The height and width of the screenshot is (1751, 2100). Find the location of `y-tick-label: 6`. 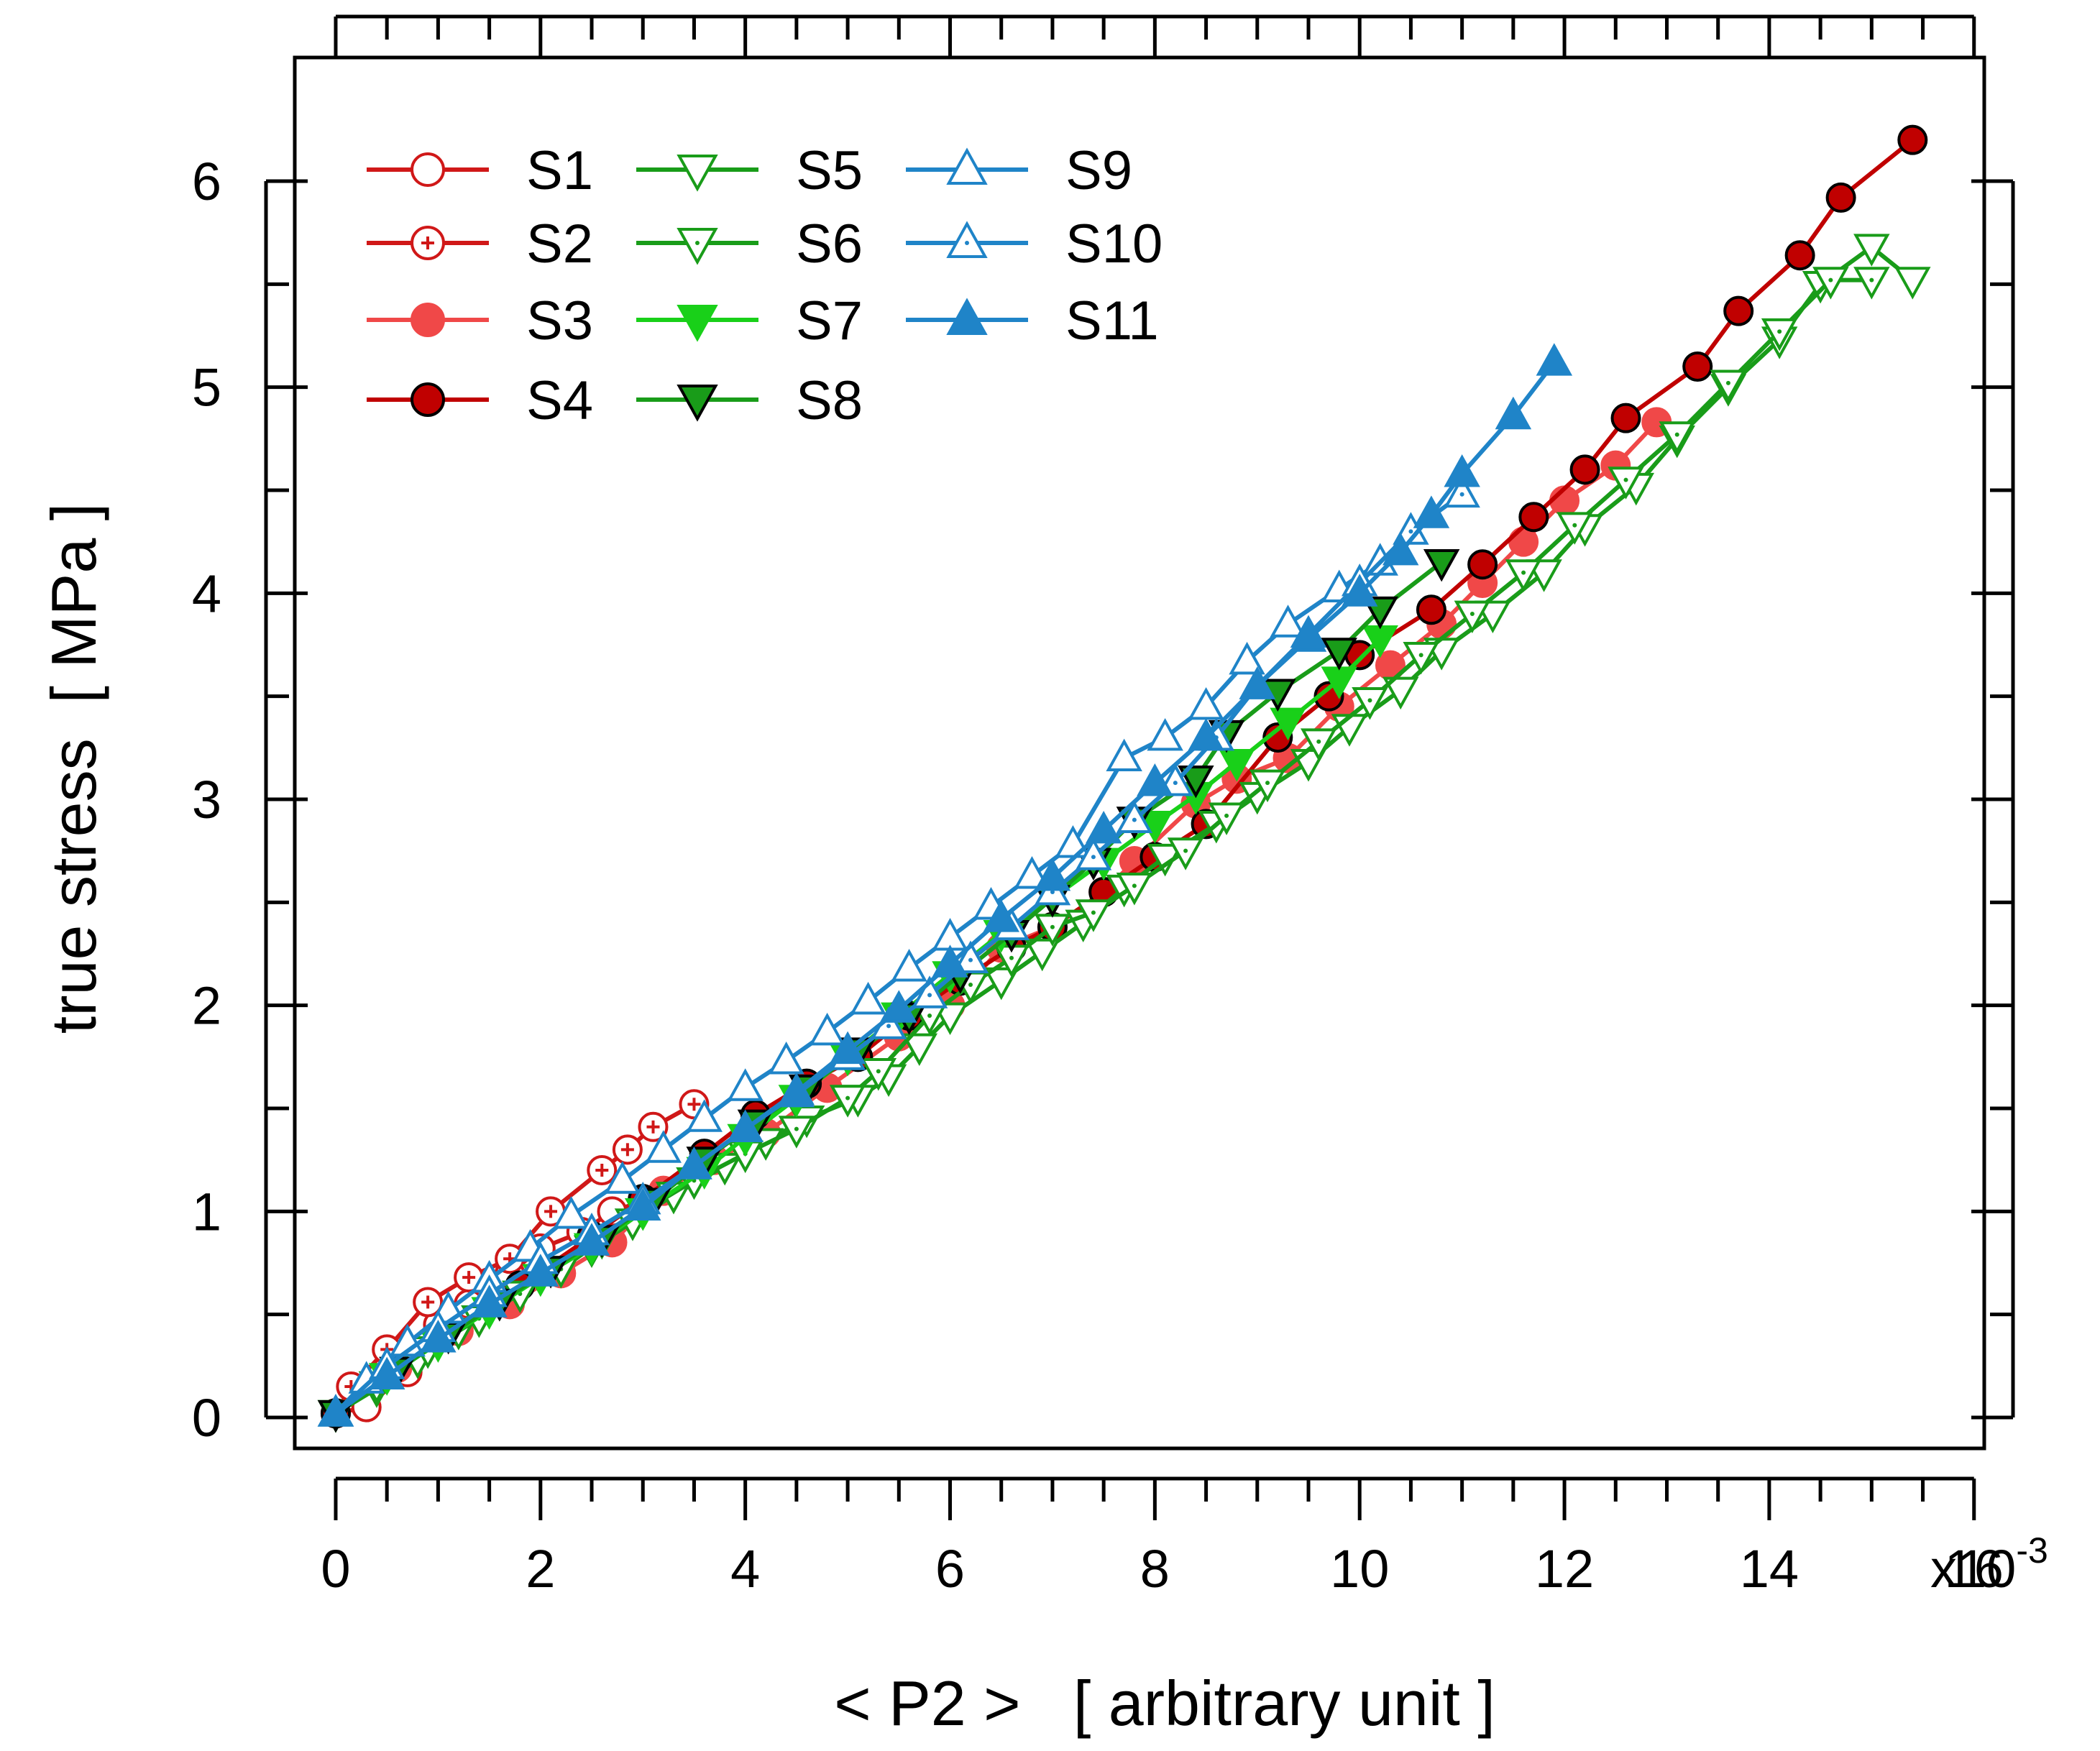

y-tick-label: 6 is located at coordinates (206, 181).